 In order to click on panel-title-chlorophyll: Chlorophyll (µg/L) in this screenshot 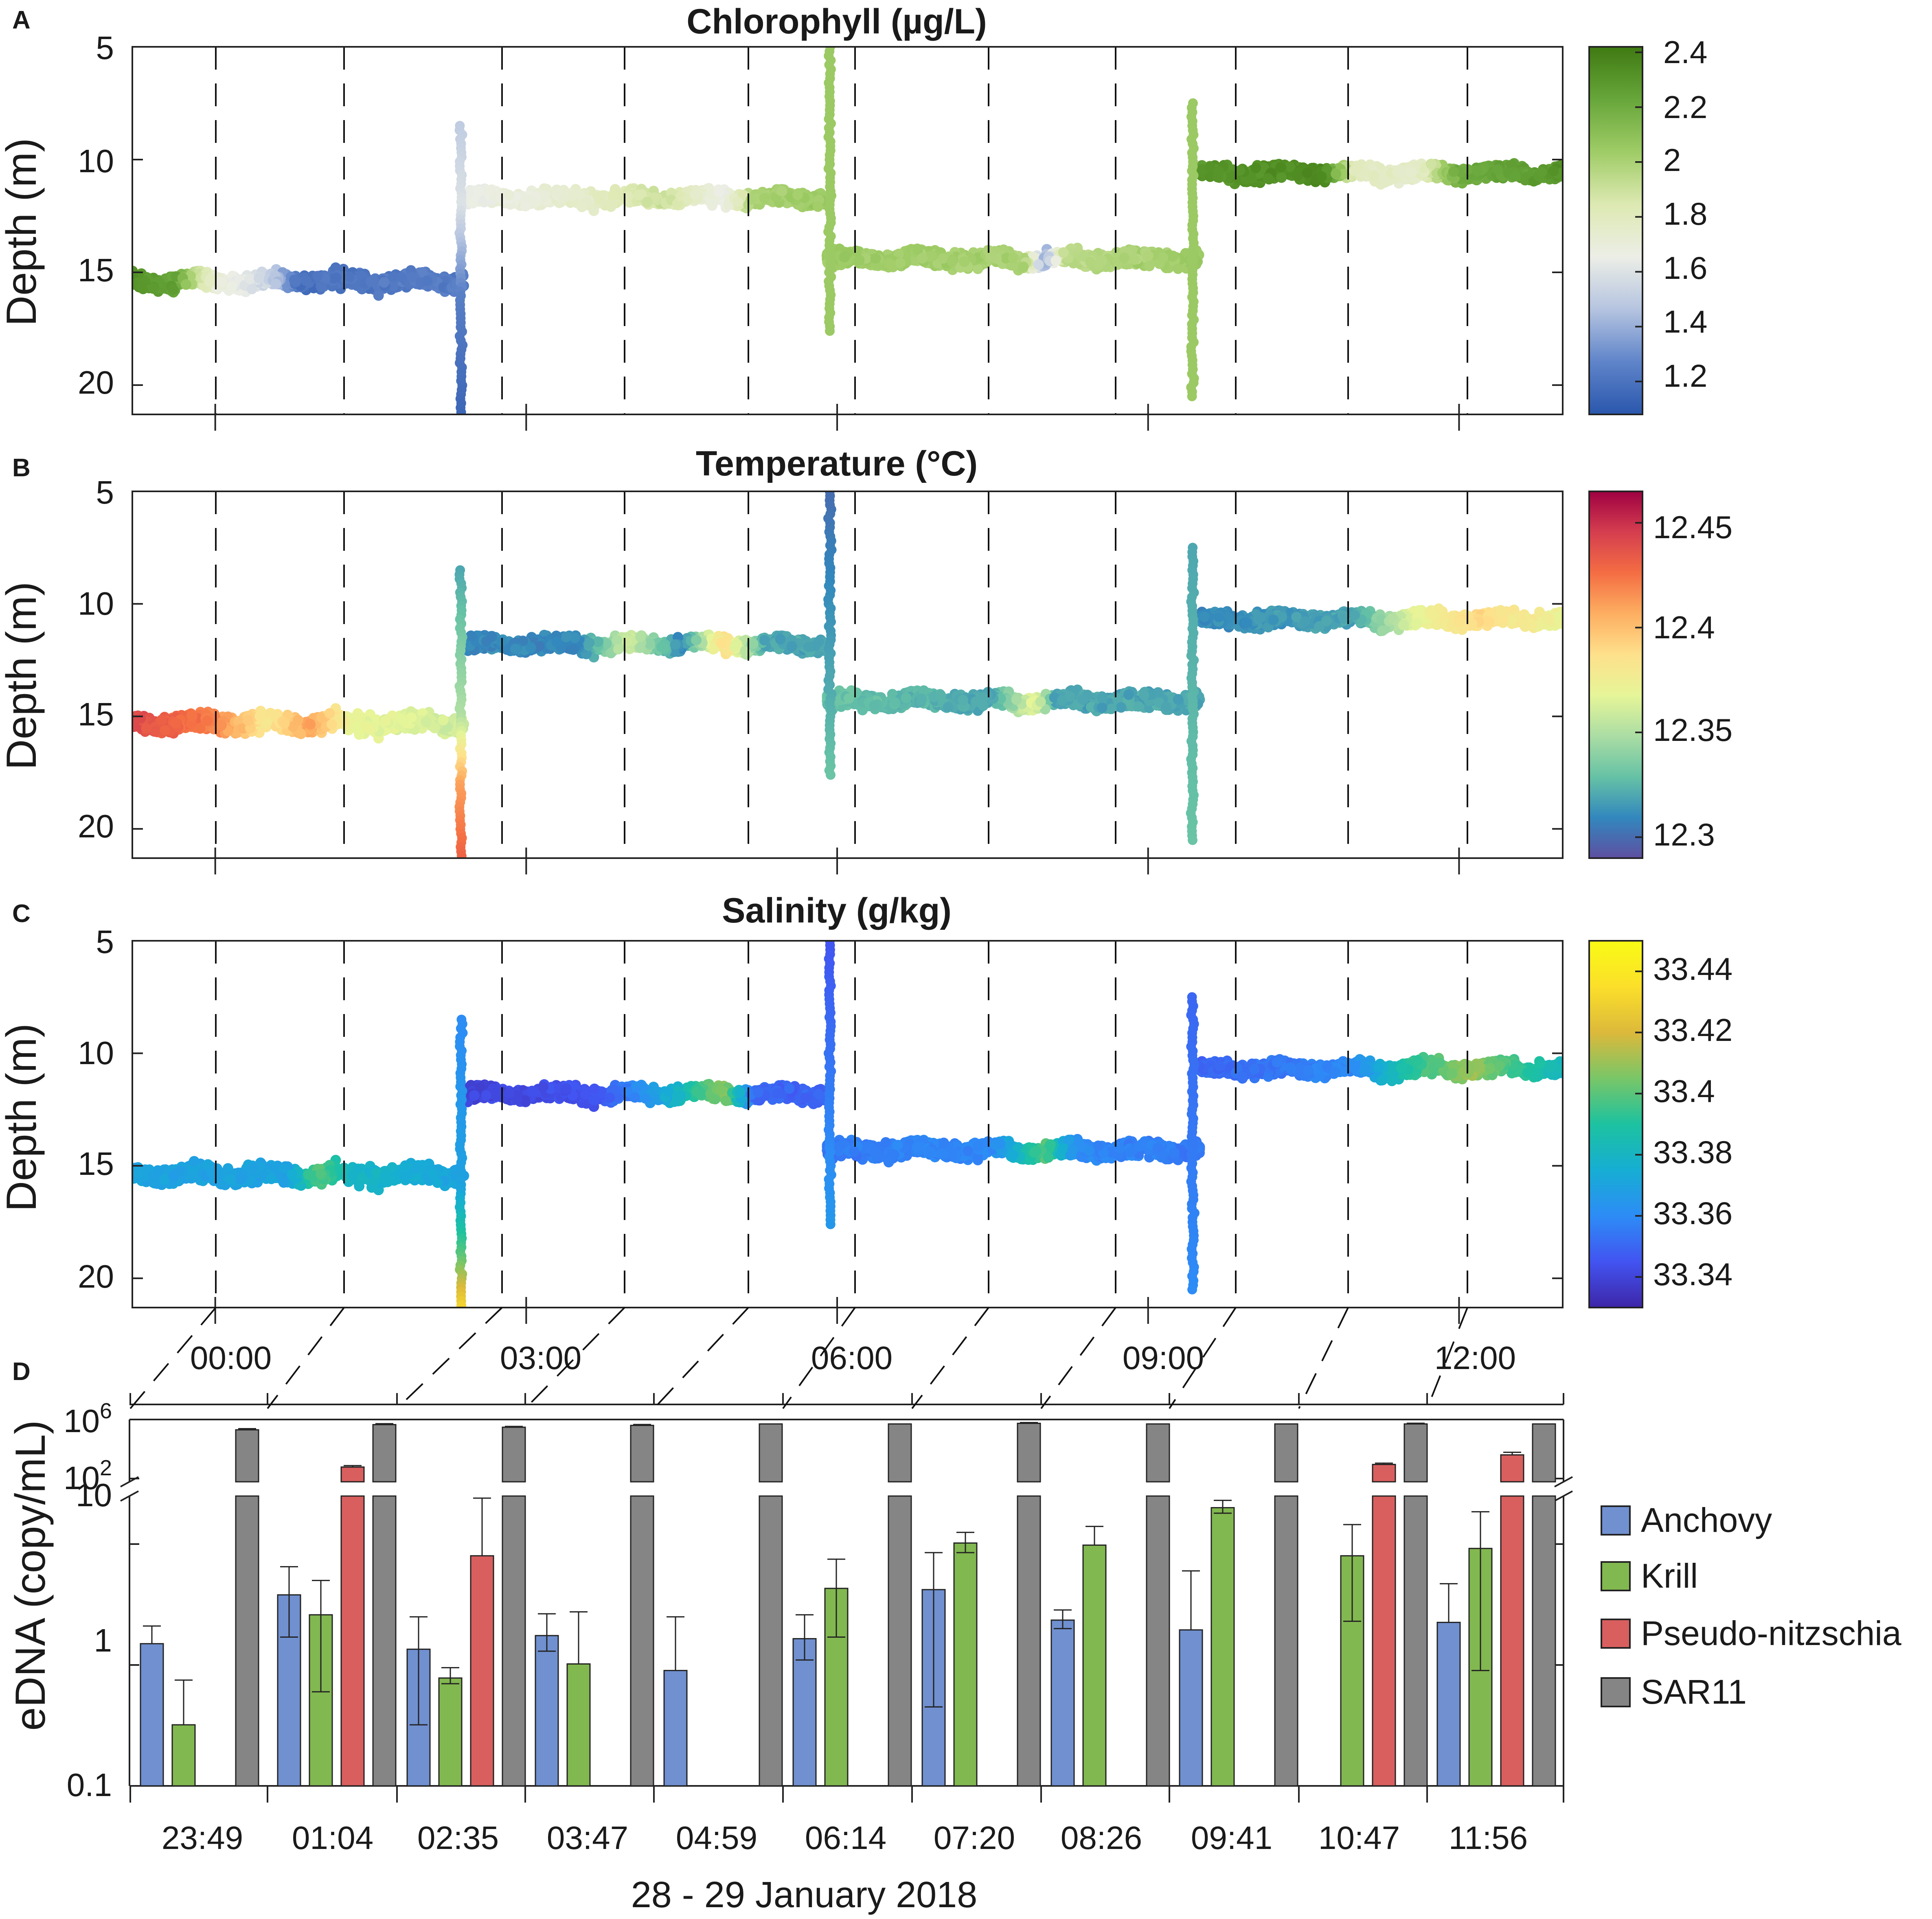, I will do `click(836, 22)`.